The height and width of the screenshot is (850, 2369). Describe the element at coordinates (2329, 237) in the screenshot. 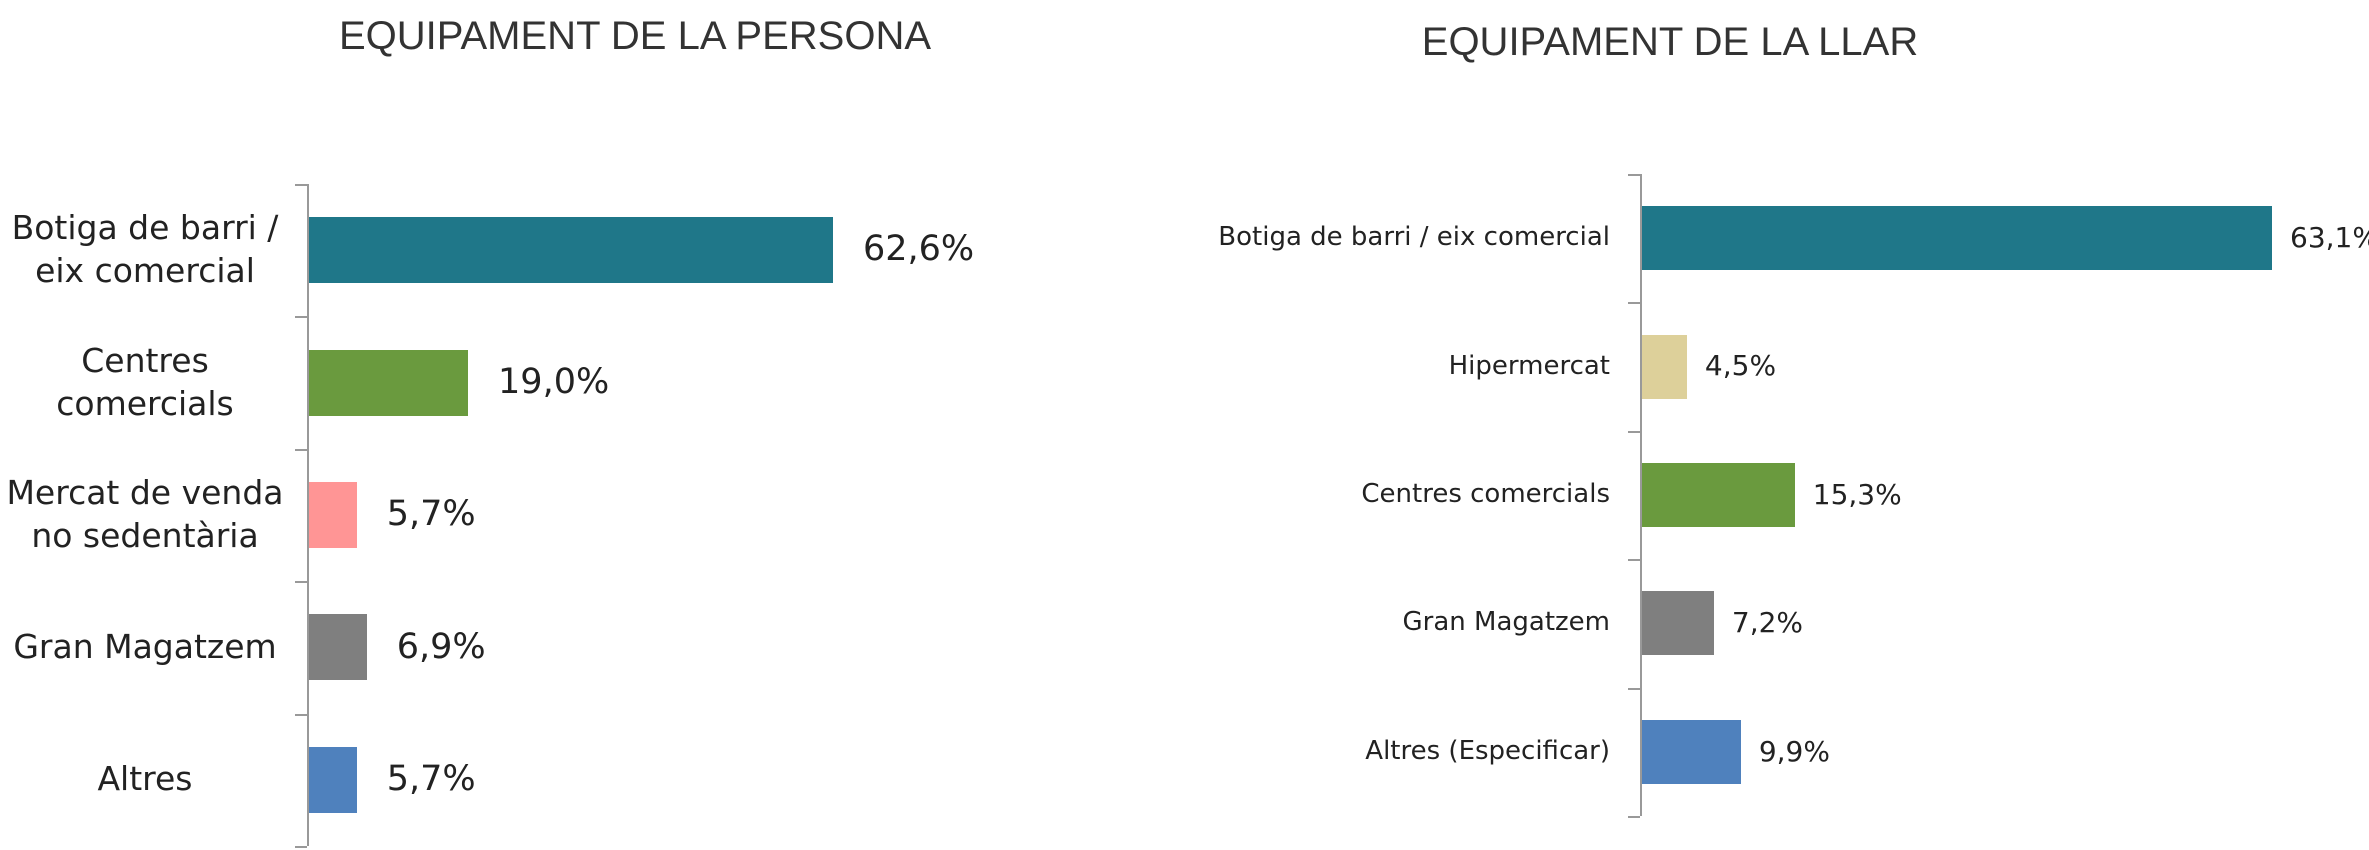

I see `value-label: 63,1%` at that location.